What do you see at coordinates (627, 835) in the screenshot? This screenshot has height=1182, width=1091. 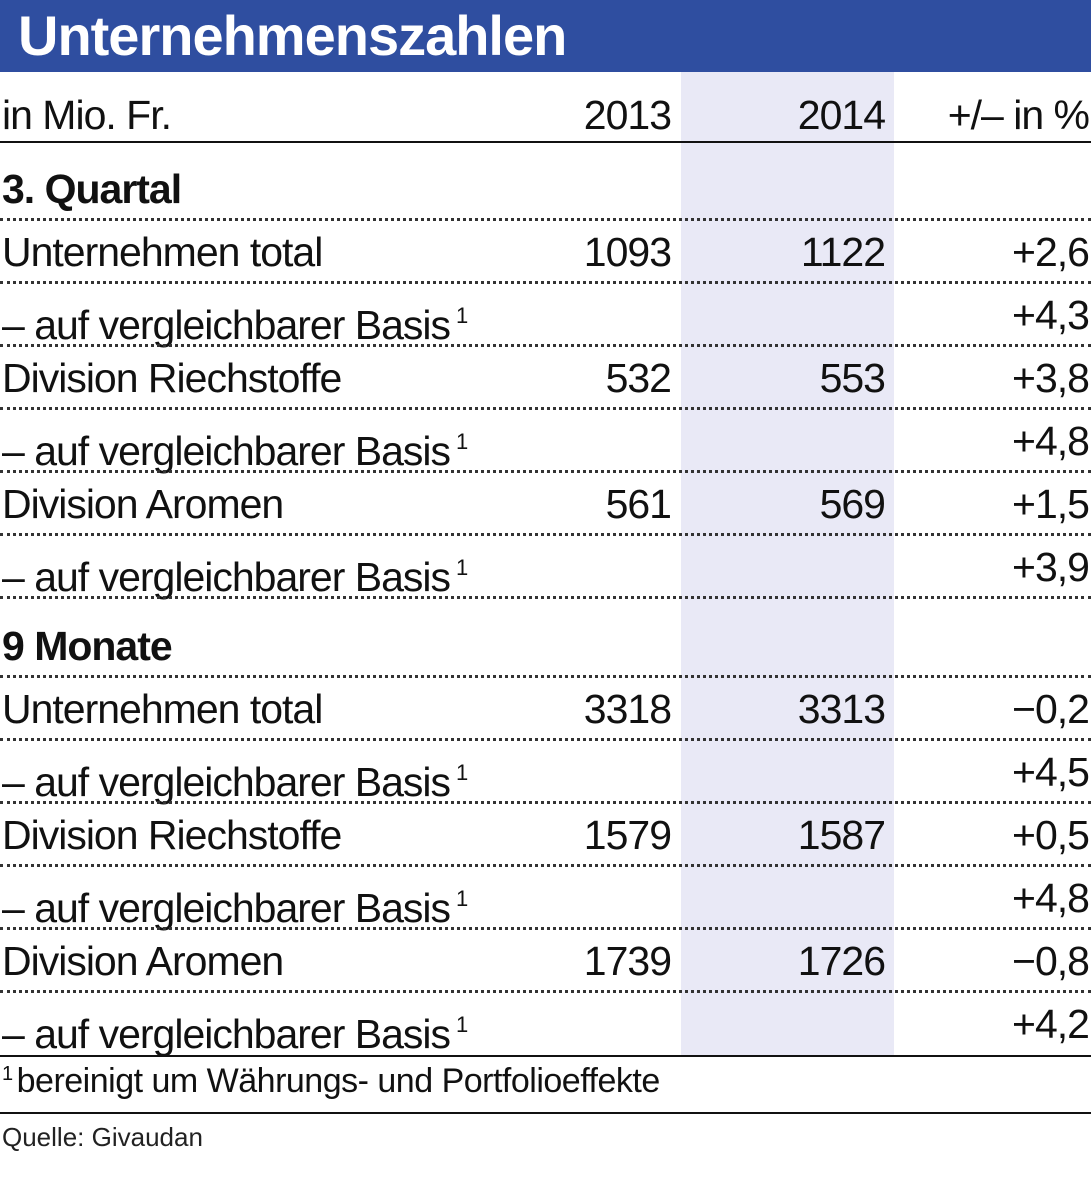 I see `value-2013: 1579` at bounding box center [627, 835].